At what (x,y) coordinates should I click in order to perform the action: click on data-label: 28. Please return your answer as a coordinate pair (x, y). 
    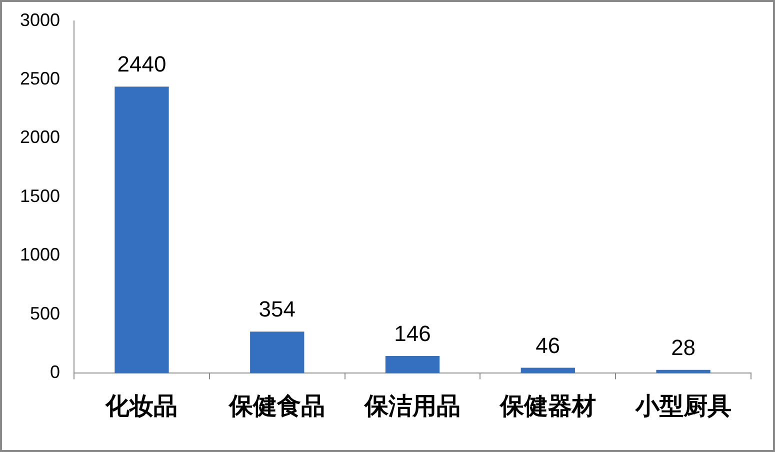
    Looking at the image, I should click on (683, 347).